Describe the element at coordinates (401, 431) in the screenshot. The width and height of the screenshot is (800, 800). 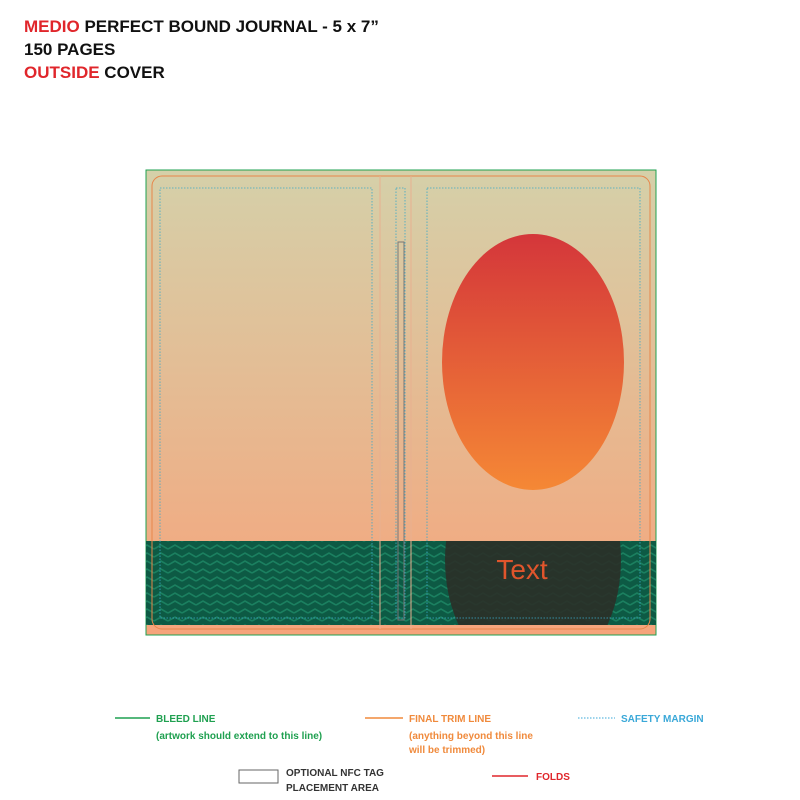
I see `nfc-area` at that location.